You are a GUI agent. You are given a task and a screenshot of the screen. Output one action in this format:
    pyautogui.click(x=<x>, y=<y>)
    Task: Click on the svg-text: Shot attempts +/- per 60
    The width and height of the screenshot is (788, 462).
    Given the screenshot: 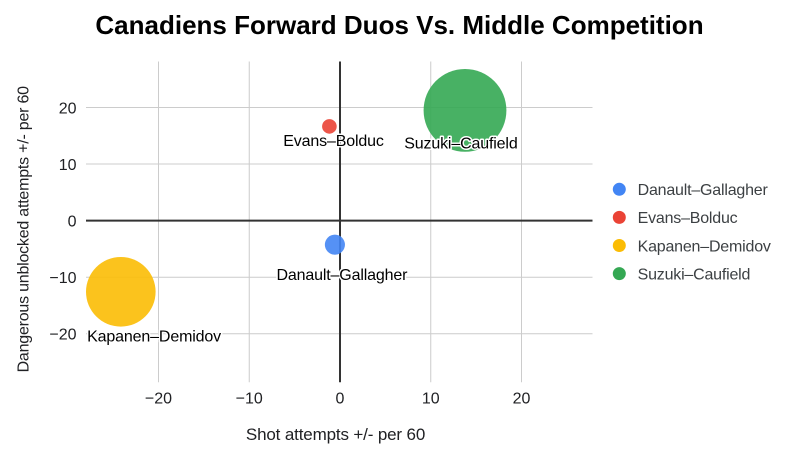 What is the action you would take?
    pyautogui.click(x=335, y=434)
    